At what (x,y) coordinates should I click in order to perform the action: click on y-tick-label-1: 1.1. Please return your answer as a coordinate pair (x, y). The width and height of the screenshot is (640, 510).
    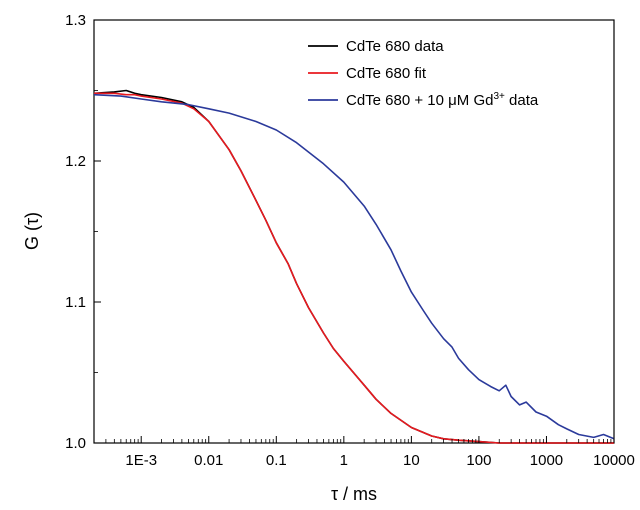
    Looking at the image, I should click on (75, 302).